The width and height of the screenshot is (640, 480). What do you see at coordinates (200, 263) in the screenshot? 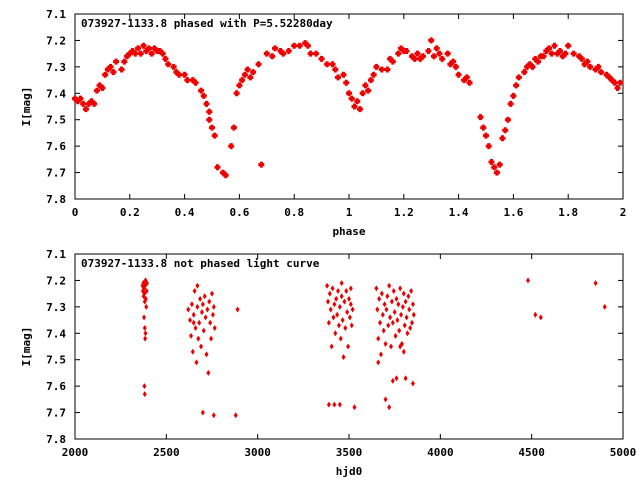
I see `chart-title: 073927-1133.8 not phased light curve` at bounding box center [200, 263].